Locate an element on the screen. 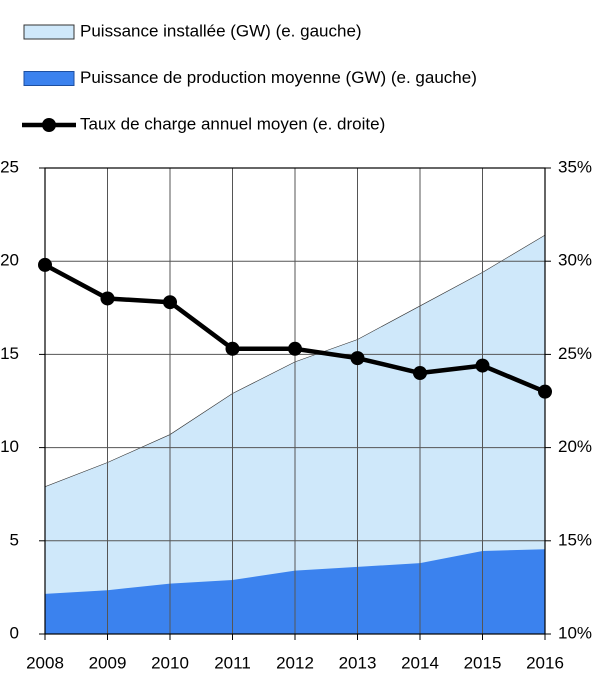 The height and width of the screenshot is (677, 612). x-tick-label: 2008 is located at coordinates (45, 662).